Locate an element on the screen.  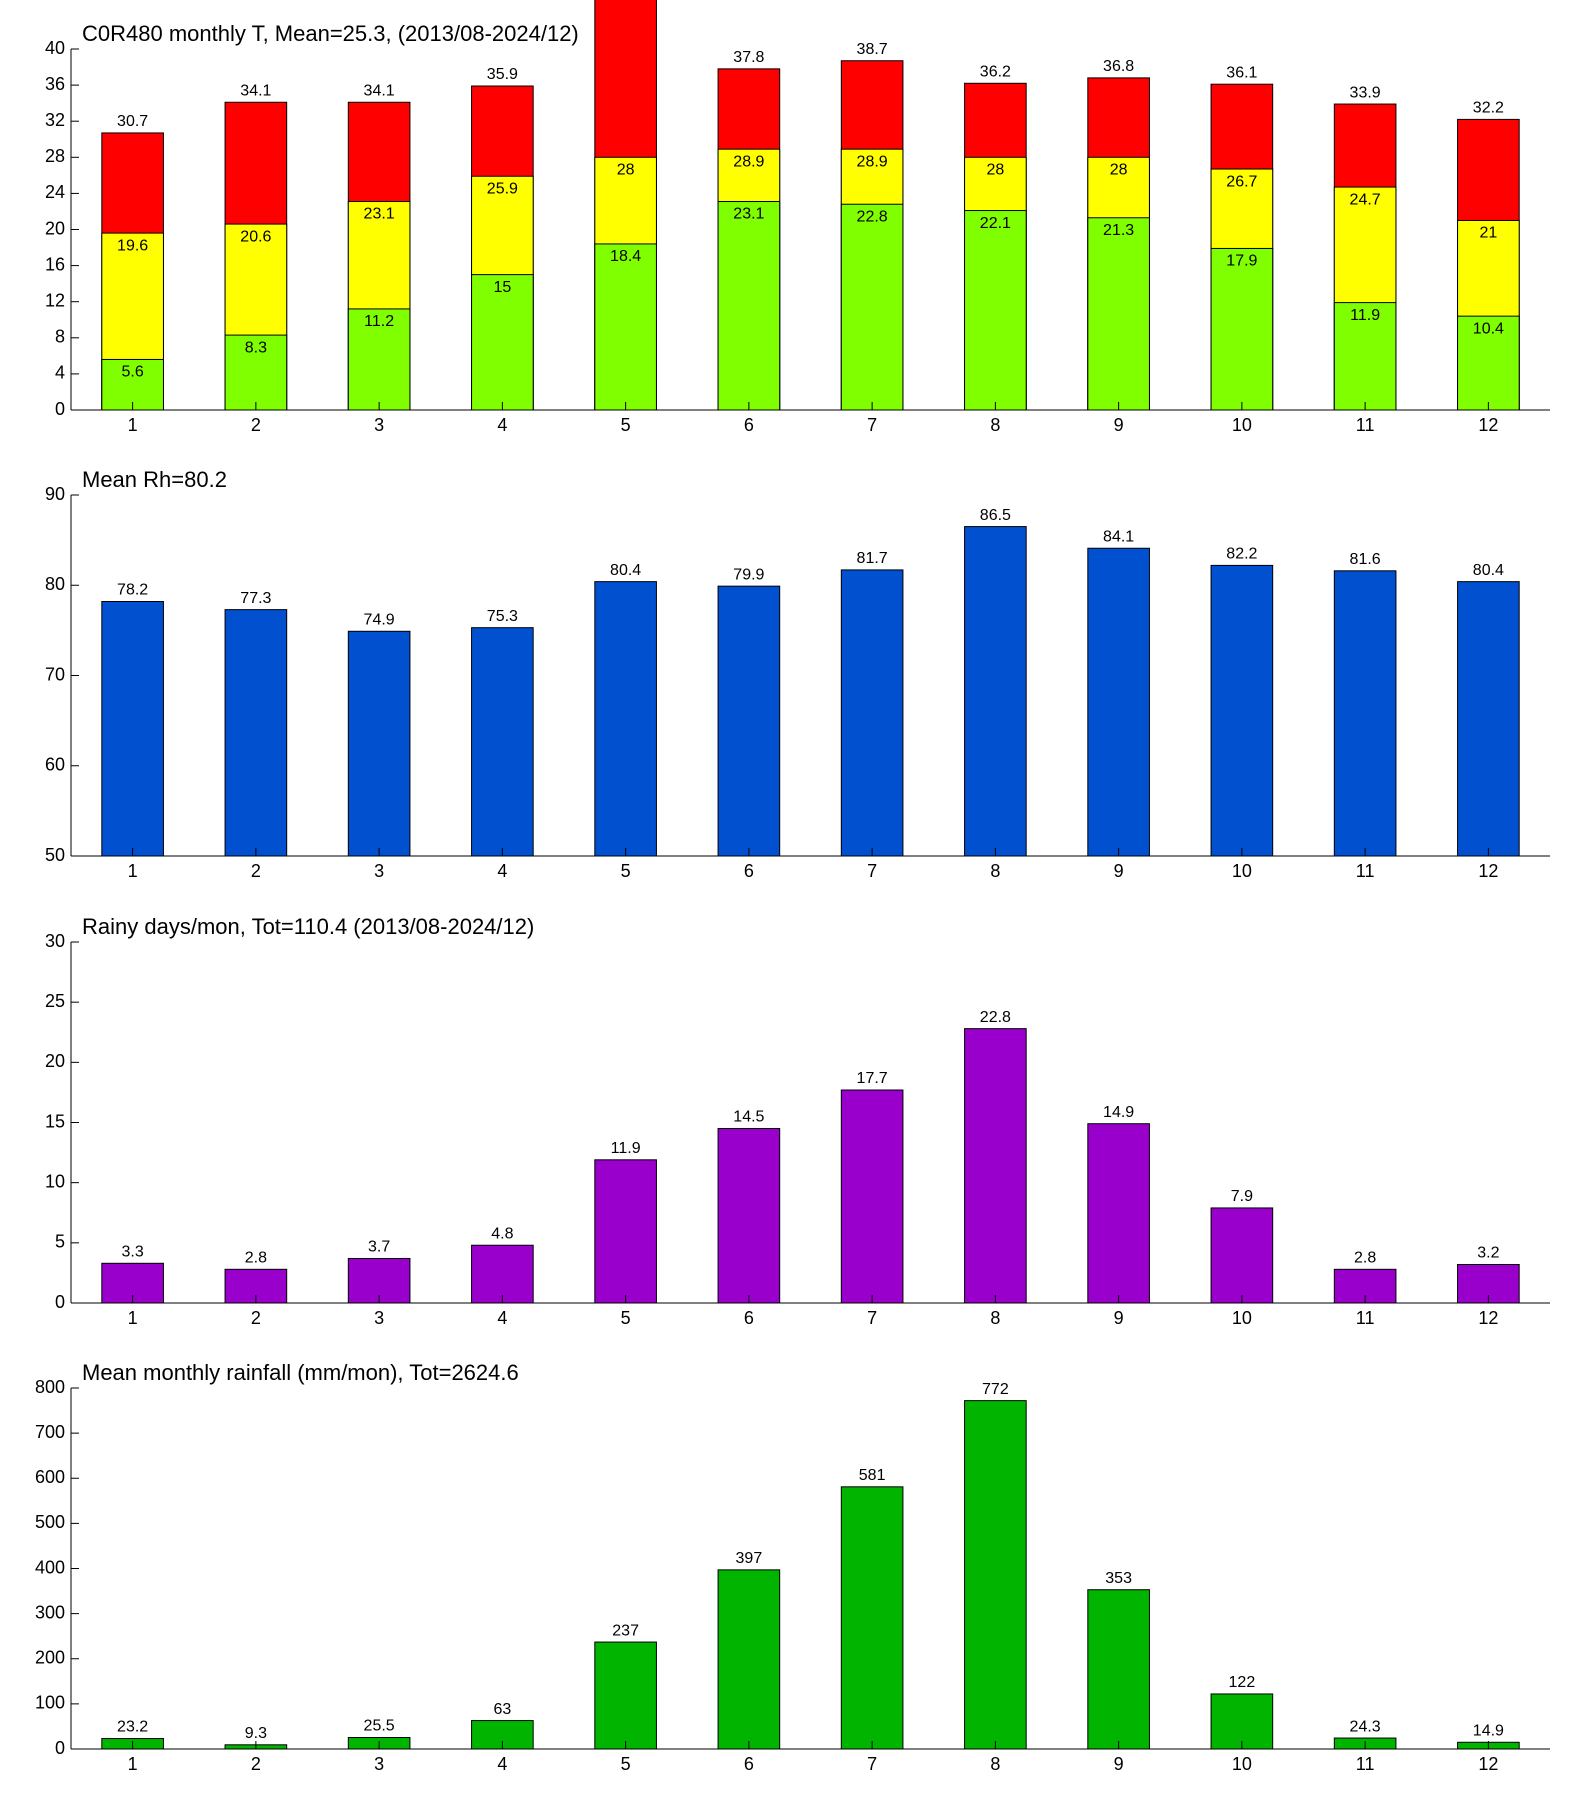
value-label: 9.3 is located at coordinates (256, 1733).